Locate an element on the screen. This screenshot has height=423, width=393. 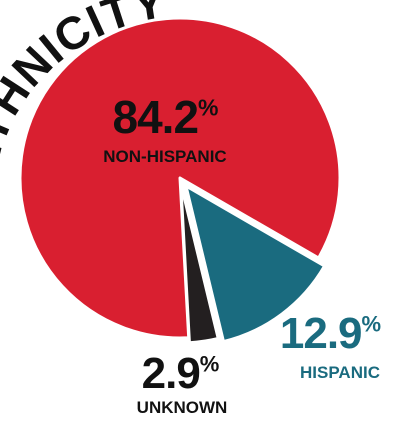
category-label: HISPANIC is located at coordinates (340, 372).